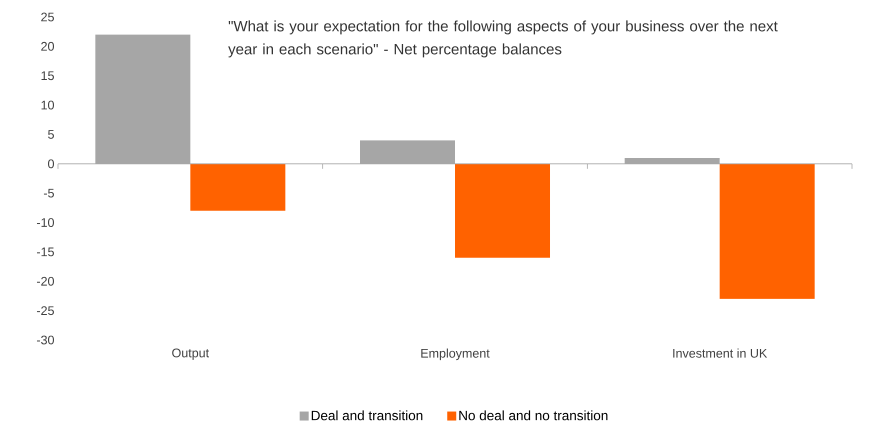  Describe the element at coordinates (47, 46) in the screenshot. I see `y-tick-label: 20` at that location.